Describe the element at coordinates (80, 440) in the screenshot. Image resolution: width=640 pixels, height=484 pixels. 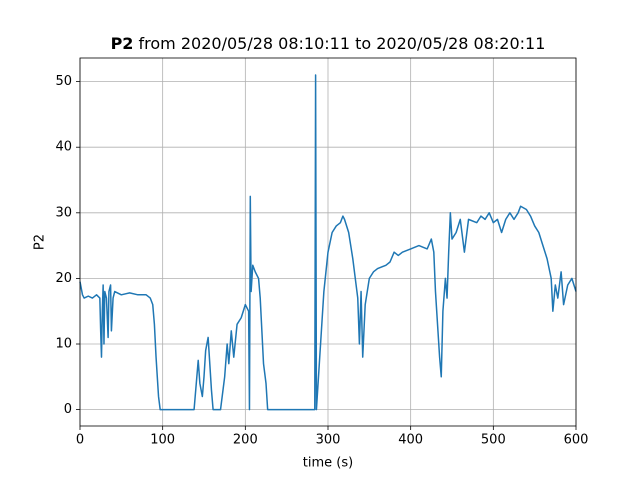
I see `x-tick-label: 0` at that location.